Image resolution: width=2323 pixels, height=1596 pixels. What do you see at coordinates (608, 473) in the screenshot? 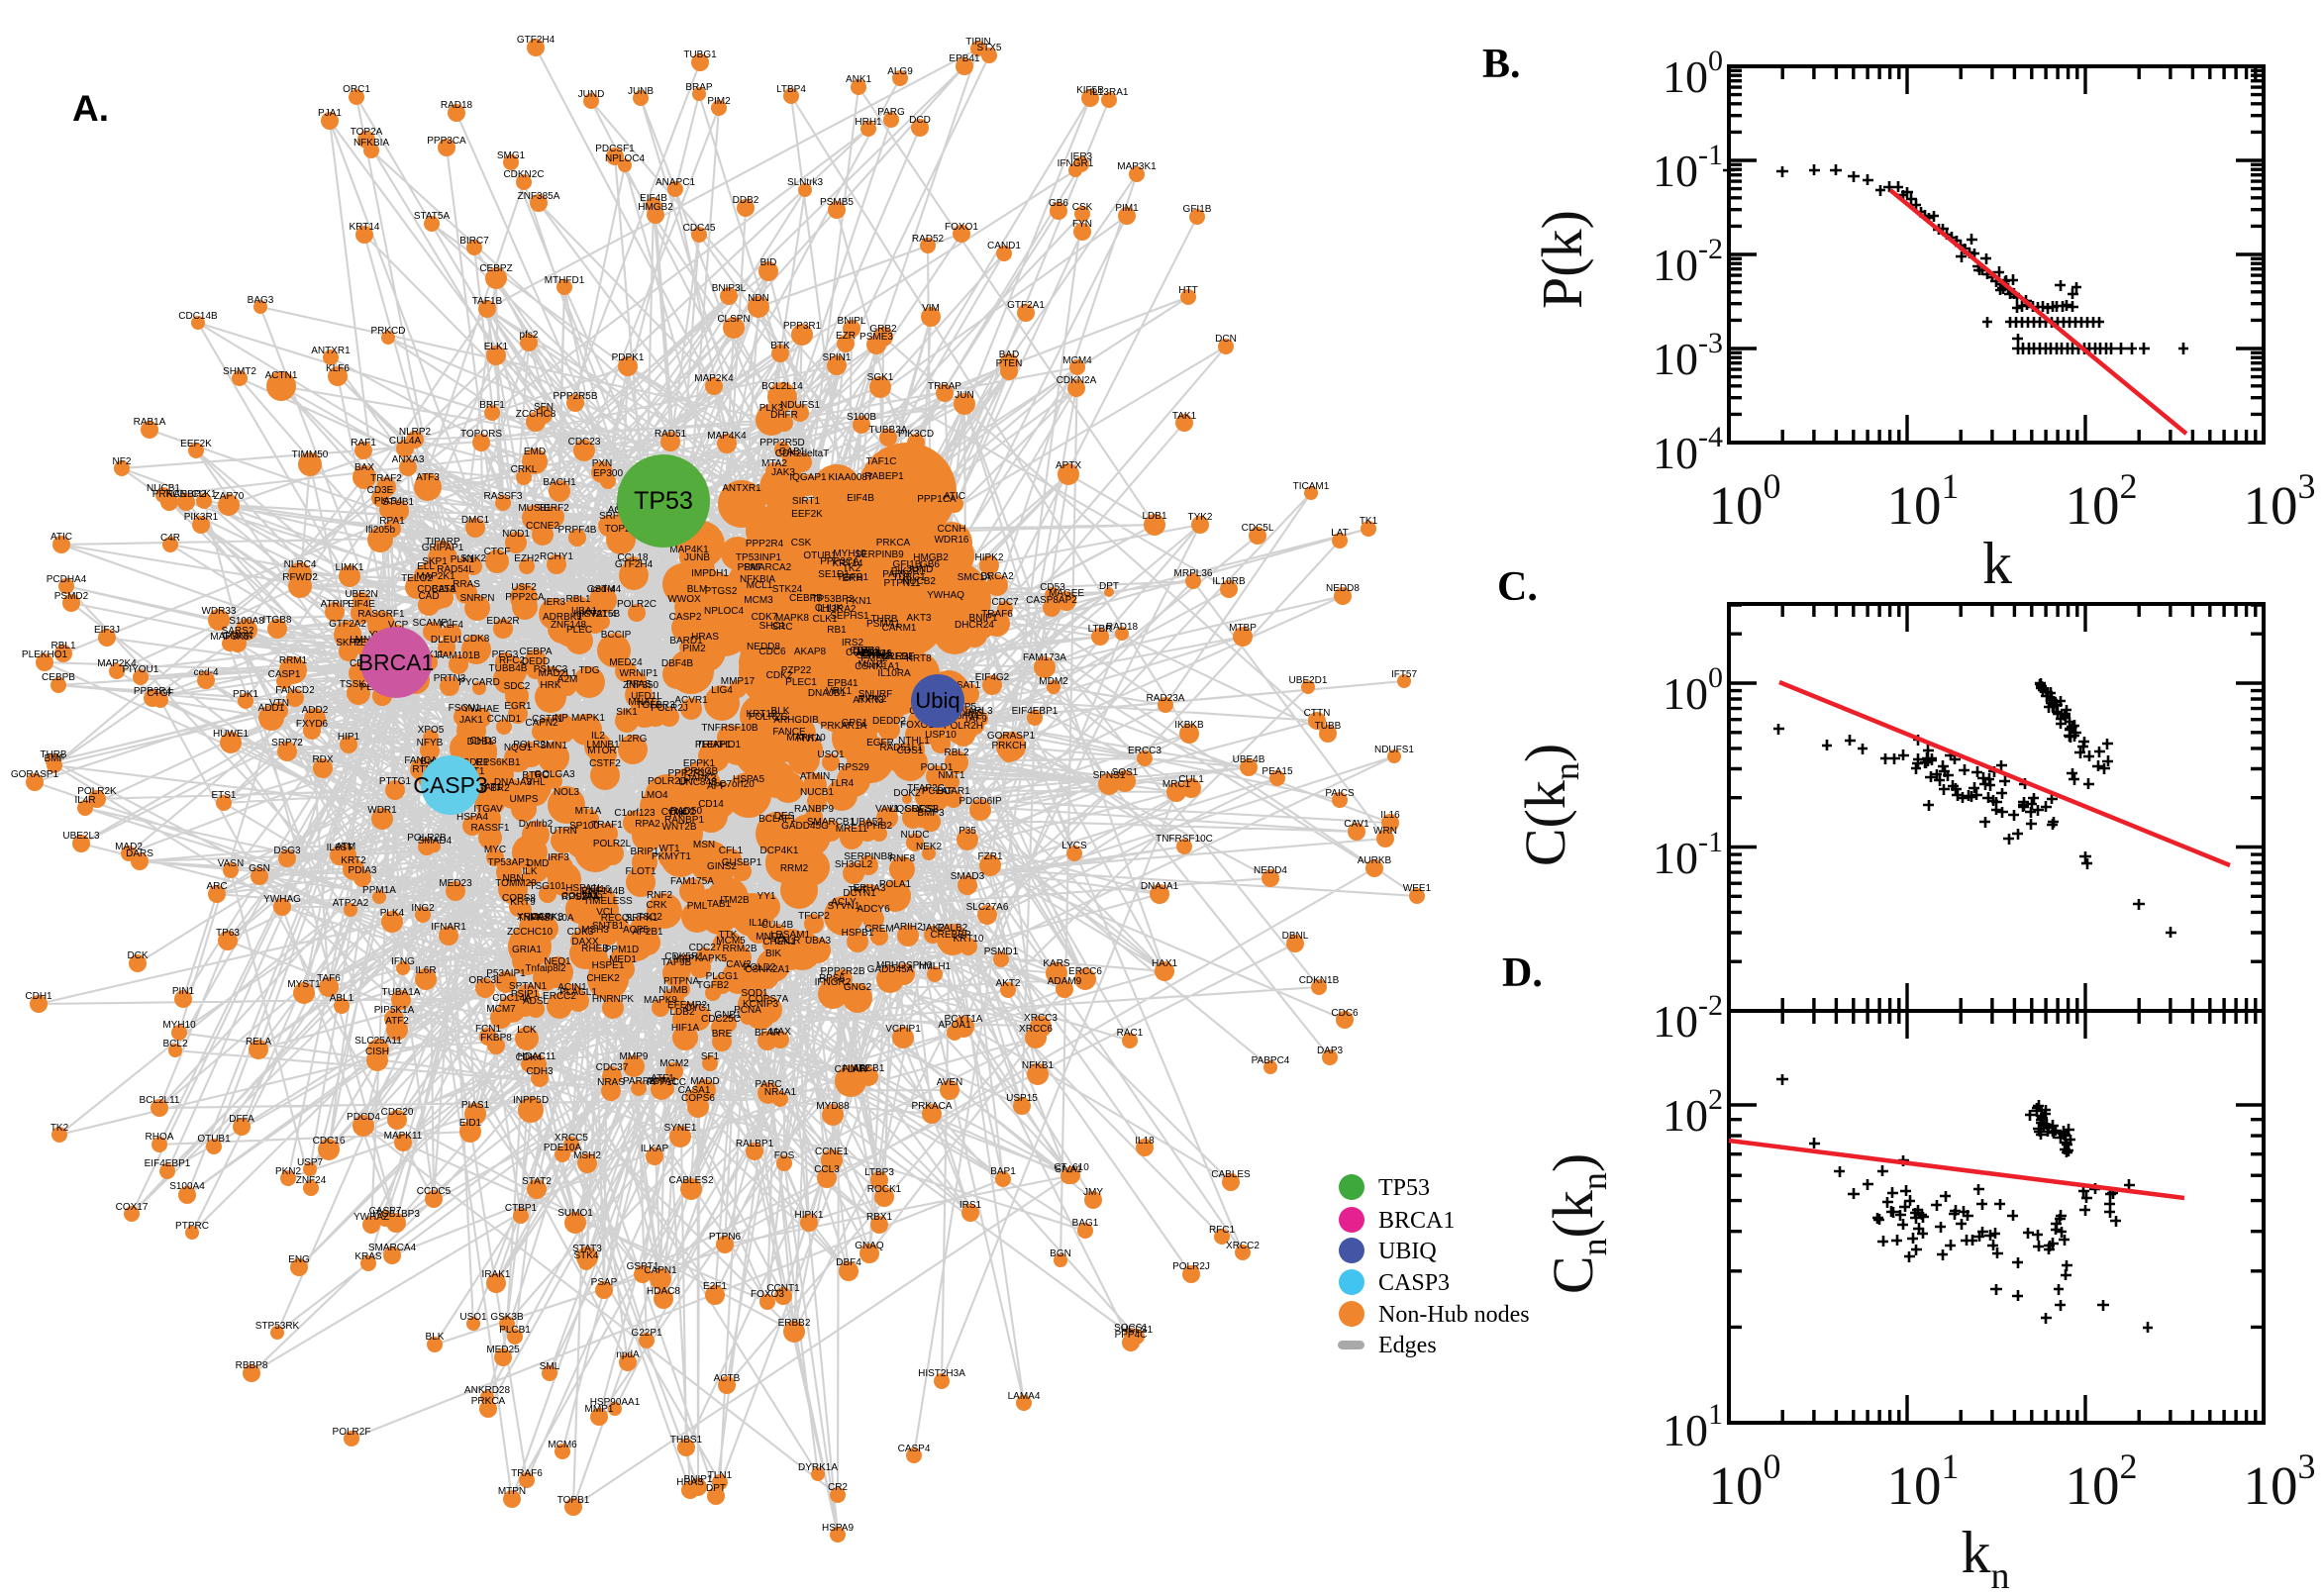
I see `svg-text: EP300` at bounding box center [608, 473].